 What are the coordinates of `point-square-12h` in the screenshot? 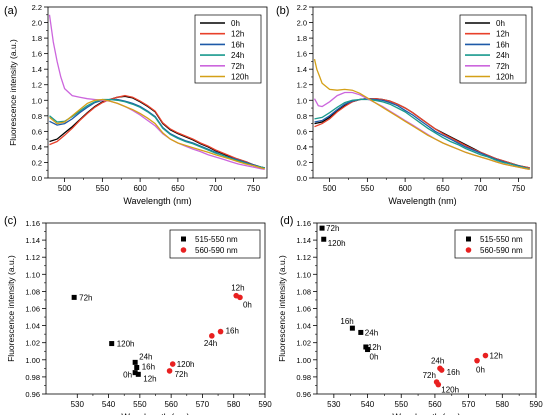 It's located at (138, 374).